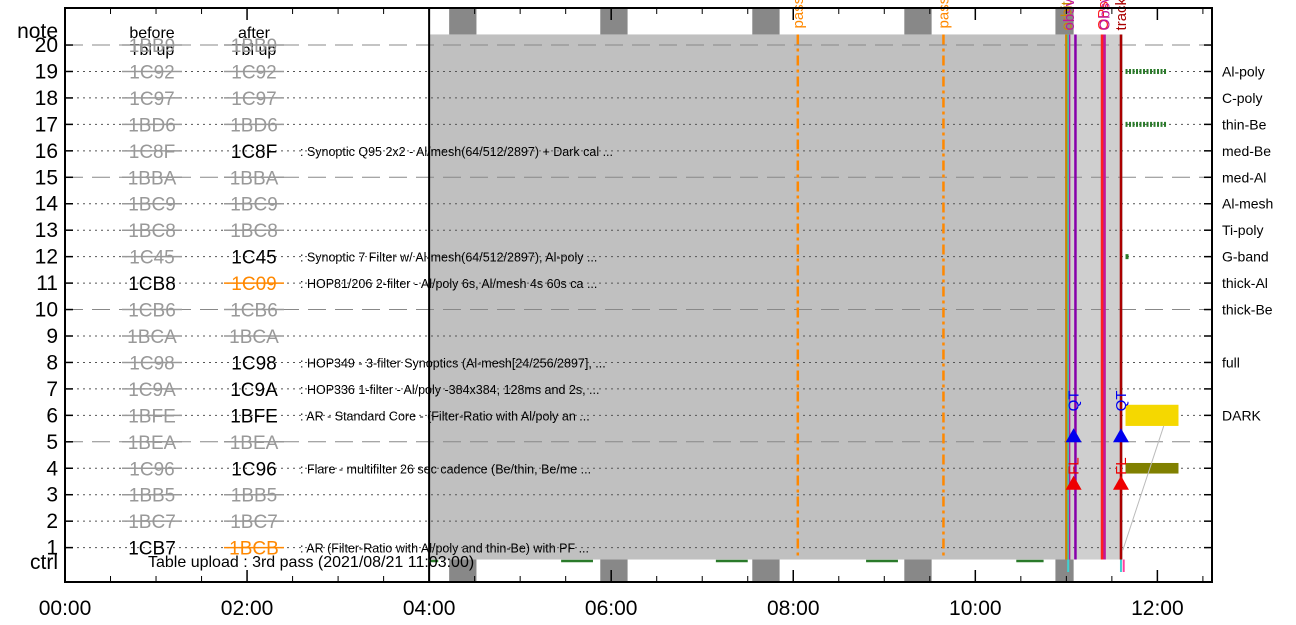 The width and height of the screenshot is (1296, 625). What do you see at coordinates (254, 390) in the screenshot?
I see `after-code: 1C9A` at bounding box center [254, 390].